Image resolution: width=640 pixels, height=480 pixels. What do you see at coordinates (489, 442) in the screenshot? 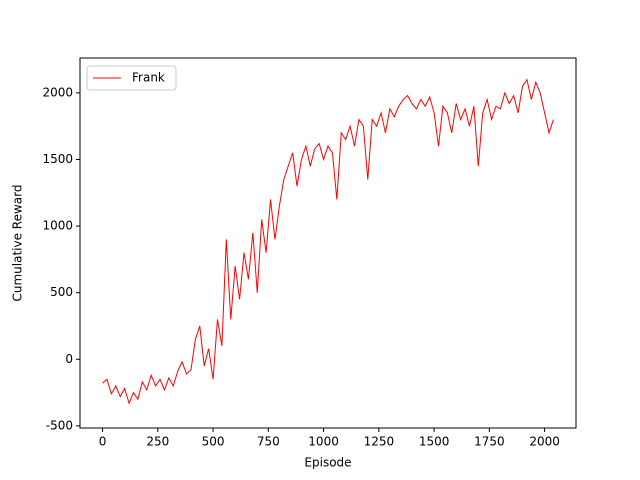
I see `x-tick-label: 1750` at bounding box center [489, 442].